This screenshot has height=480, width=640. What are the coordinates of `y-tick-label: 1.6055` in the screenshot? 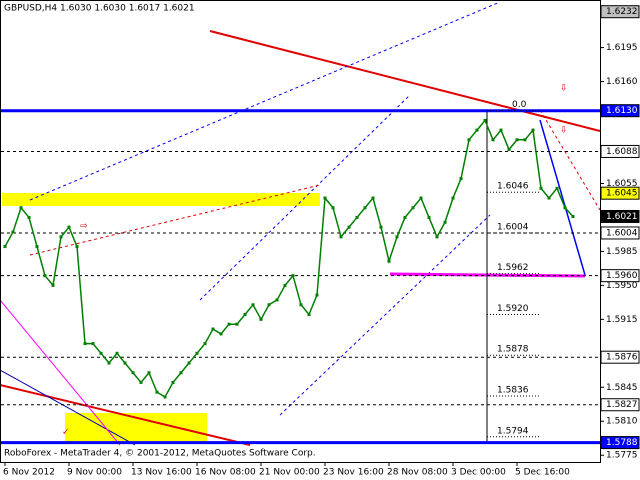 It's located at (622, 184).